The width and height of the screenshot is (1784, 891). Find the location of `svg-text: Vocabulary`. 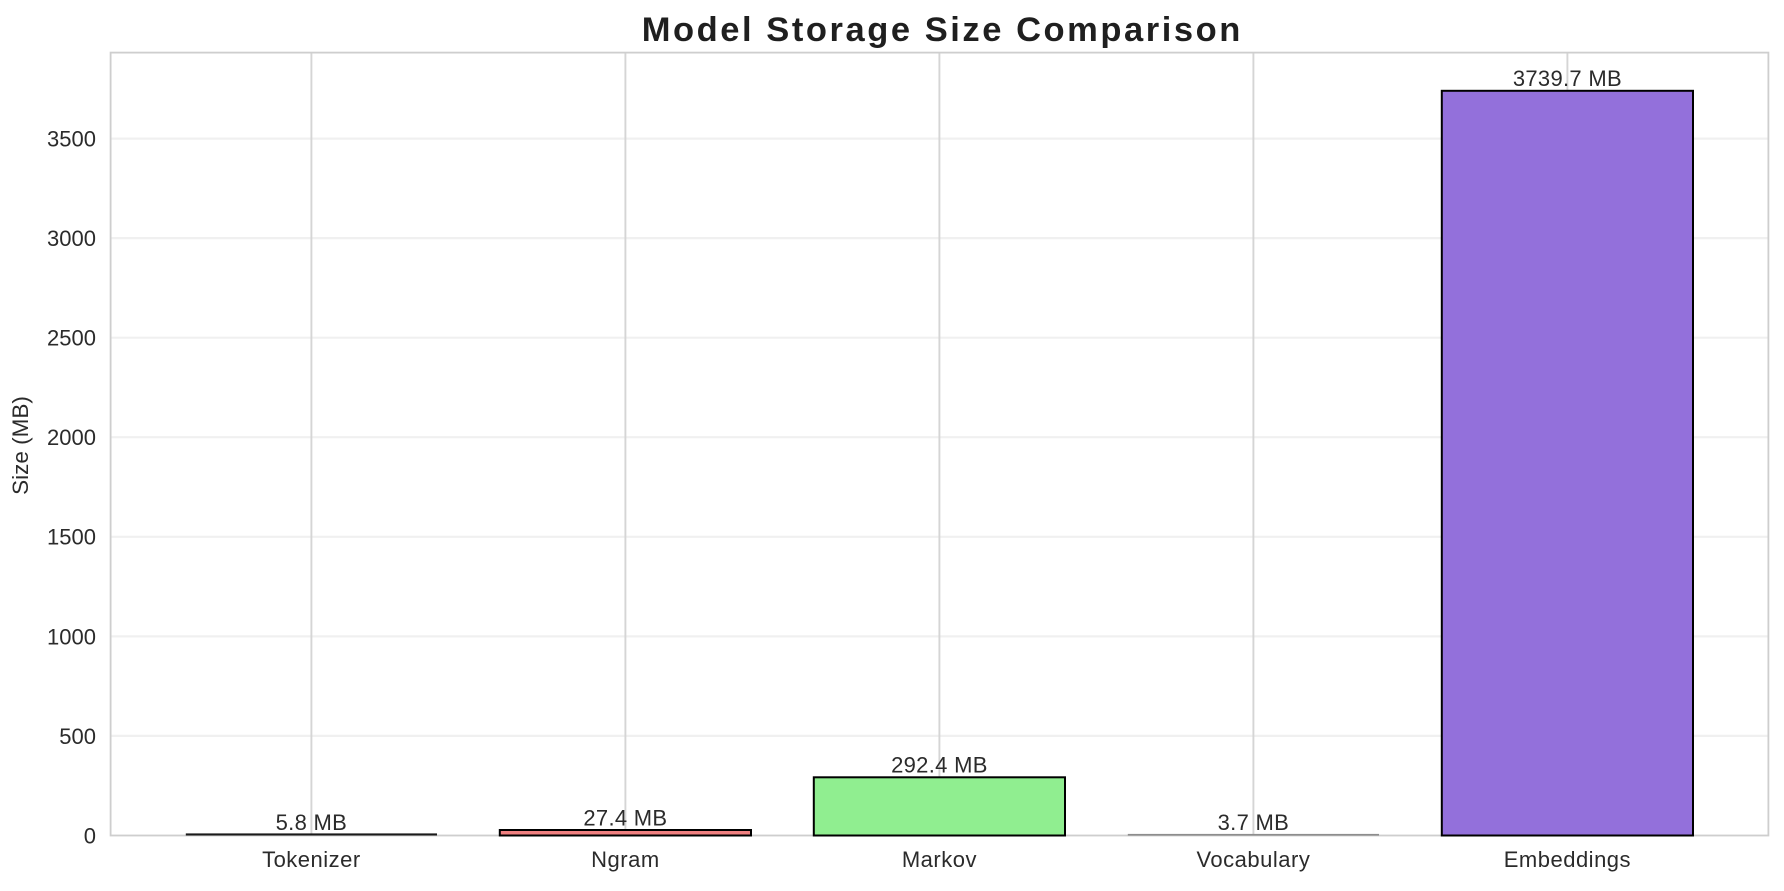

svg-text: Vocabulary is located at coordinates (1253, 859).